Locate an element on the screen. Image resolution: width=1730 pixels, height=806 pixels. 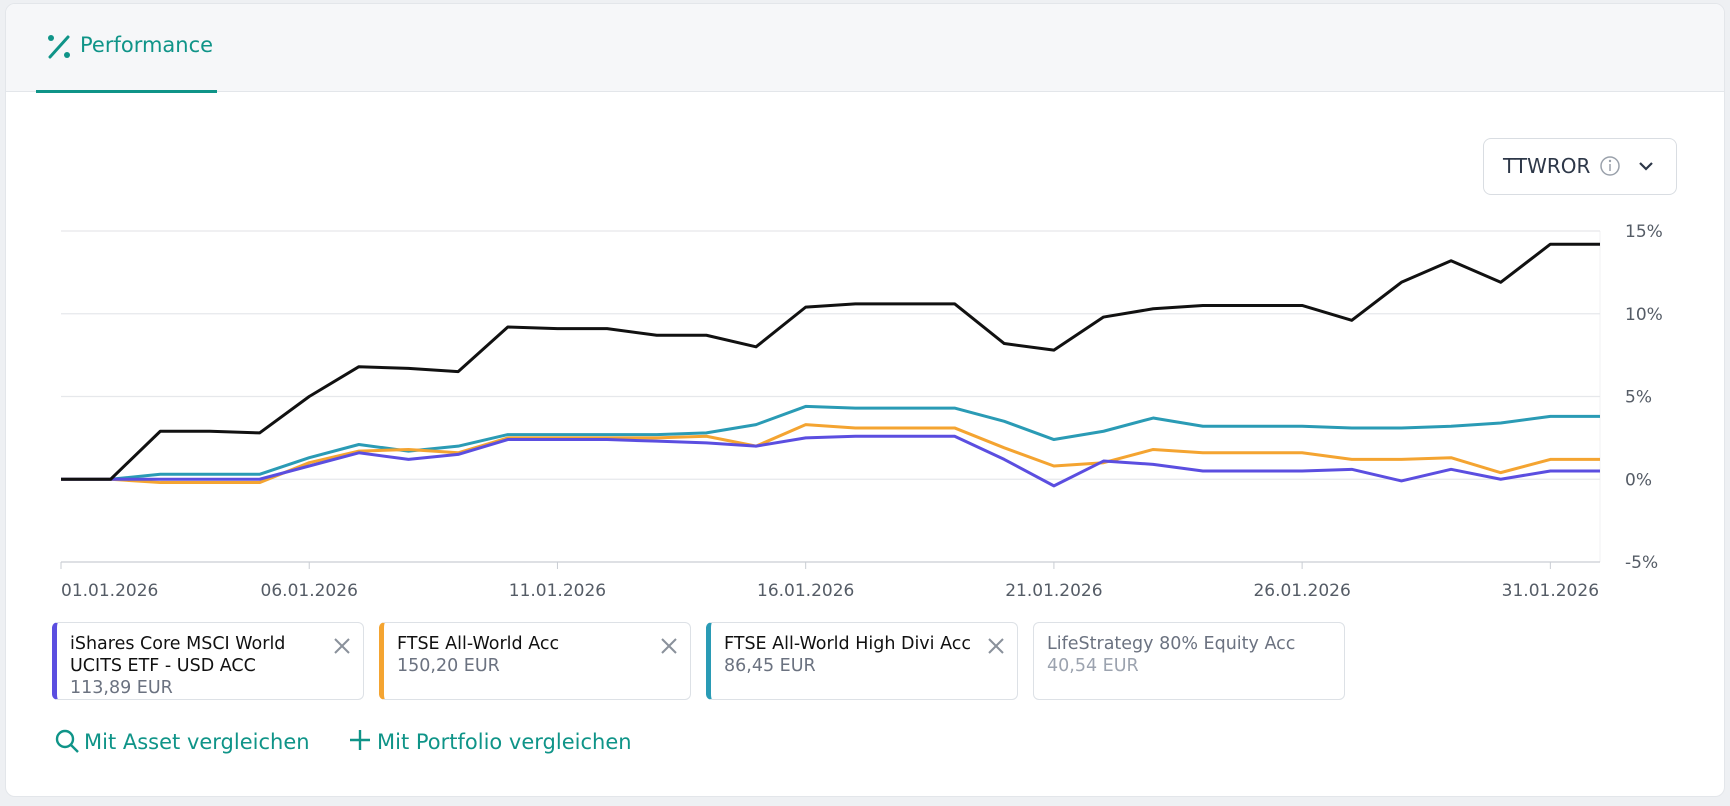
asset-name: LifeStrategy 80% Equity Acc is located at coordinates (1171, 644).